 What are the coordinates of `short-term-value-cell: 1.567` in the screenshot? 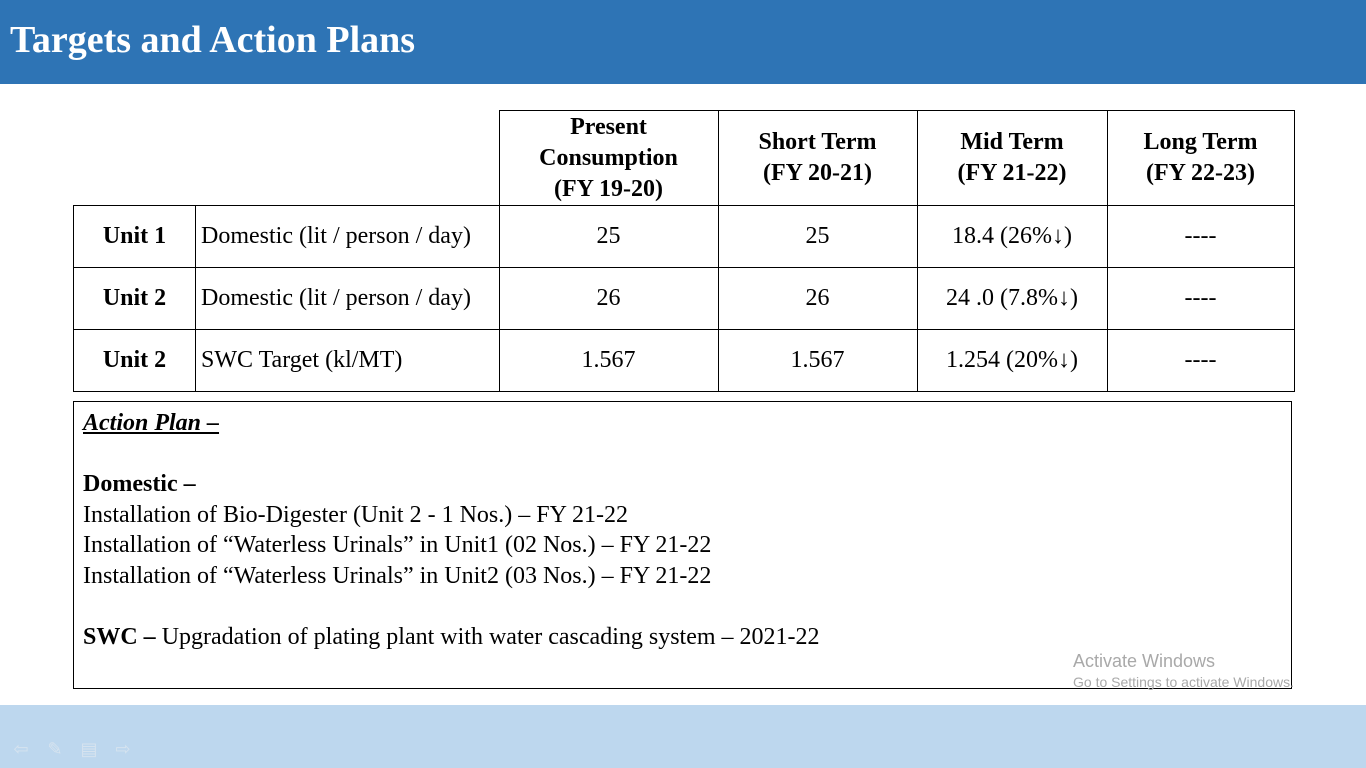 It's located at (817, 360).